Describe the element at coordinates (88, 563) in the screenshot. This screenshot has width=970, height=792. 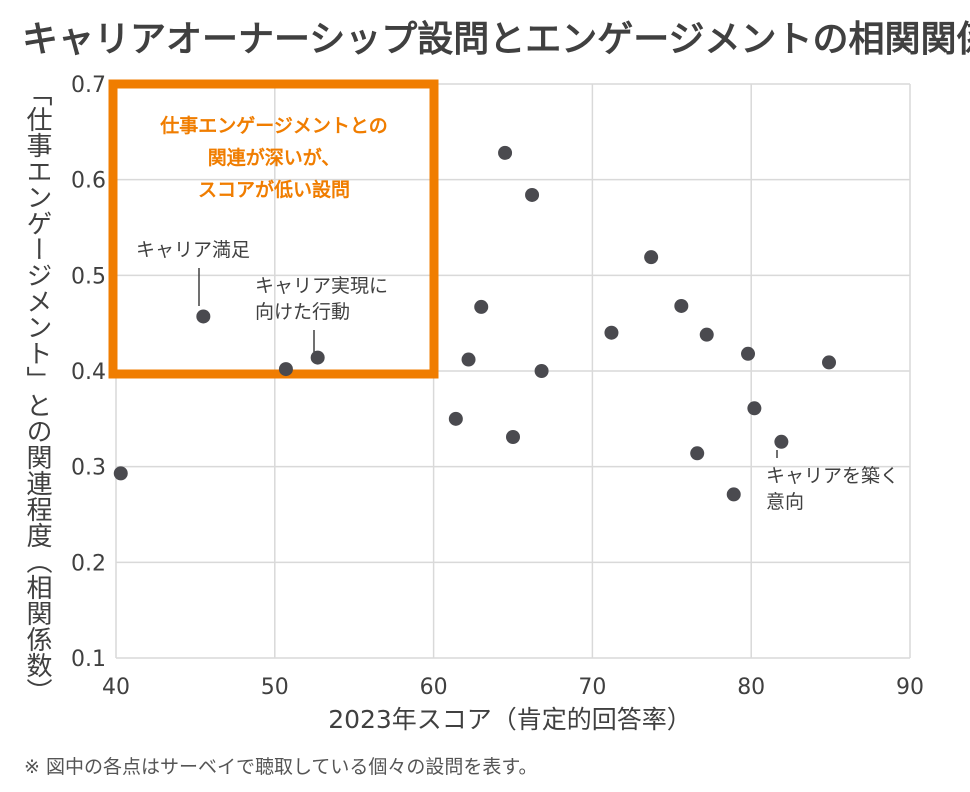
I see `y-tick-label: 0.2` at that location.